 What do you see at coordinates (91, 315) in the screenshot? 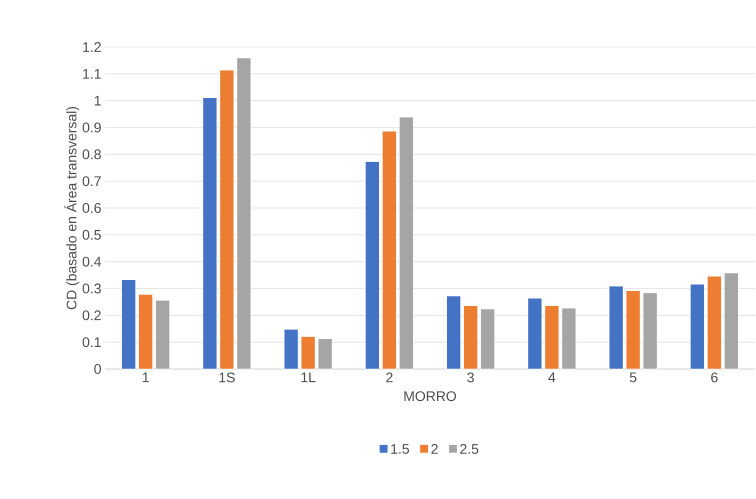
I see `y-tick-label: 0.2` at bounding box center [91, 315].